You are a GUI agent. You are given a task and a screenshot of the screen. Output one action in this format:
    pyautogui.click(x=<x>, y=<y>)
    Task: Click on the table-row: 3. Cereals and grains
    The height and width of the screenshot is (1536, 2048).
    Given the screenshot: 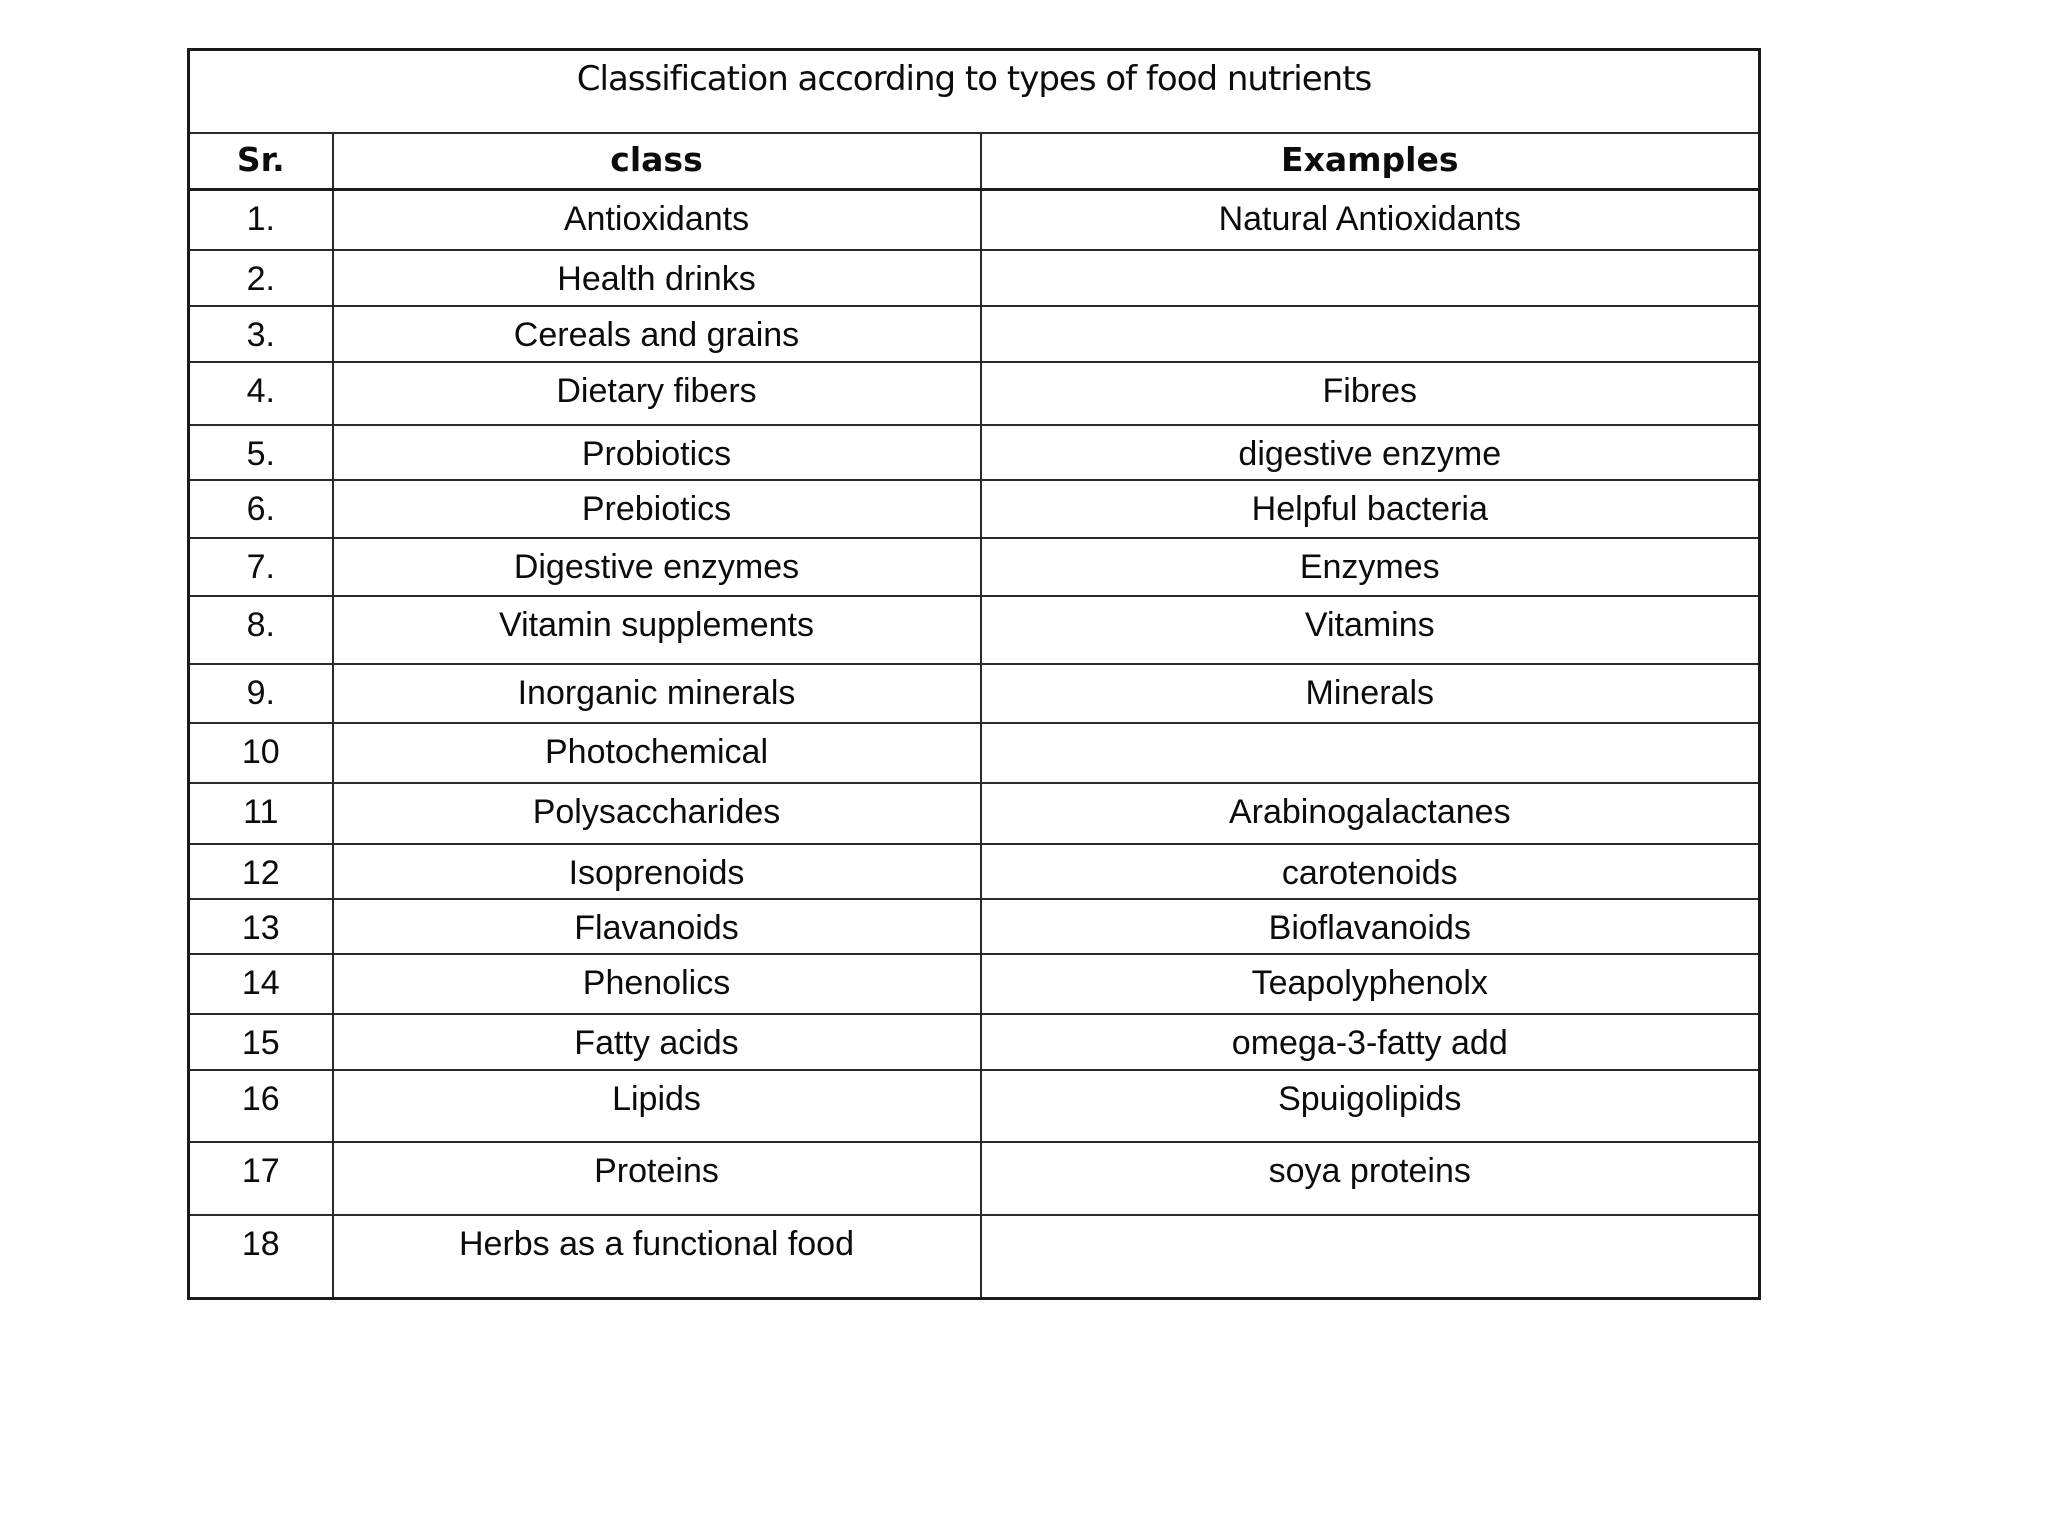 What is the action you would take?
    pyautogui.click(x=974, y=333)
    